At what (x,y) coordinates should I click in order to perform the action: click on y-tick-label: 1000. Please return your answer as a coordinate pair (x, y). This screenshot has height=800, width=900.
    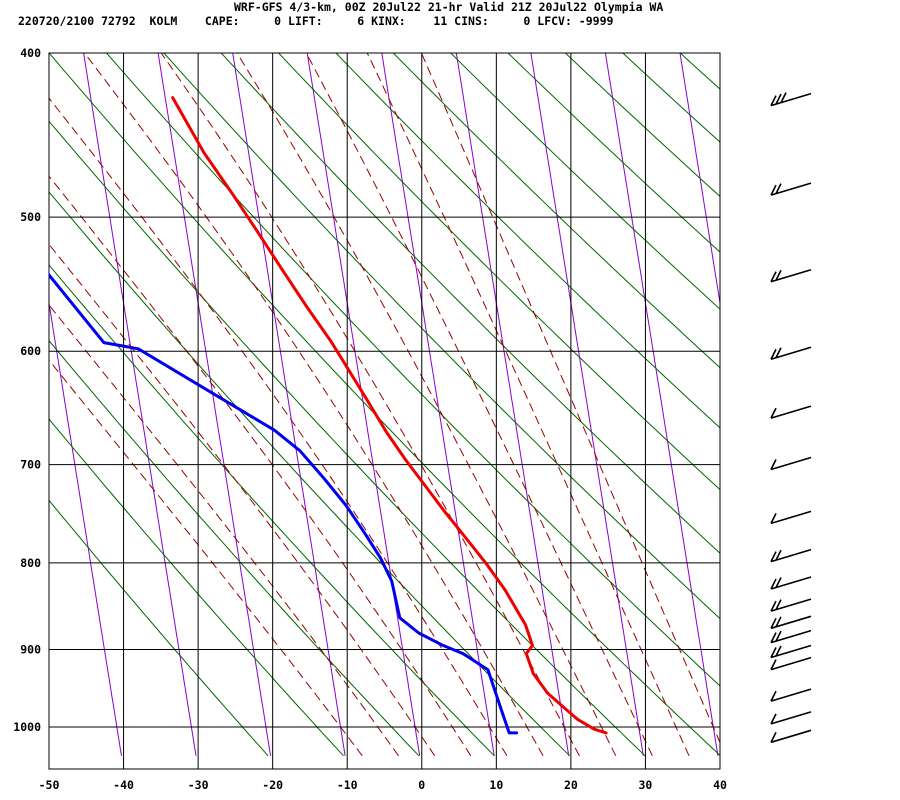
    Looking at the image, I should click on (27, 727).